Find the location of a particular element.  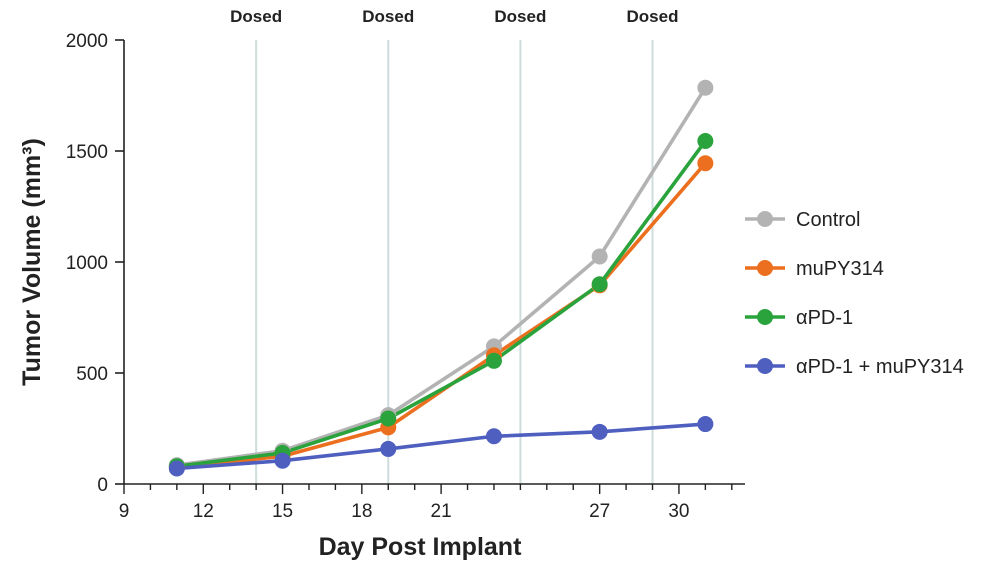

series-line is located at coordinates (441, 446).